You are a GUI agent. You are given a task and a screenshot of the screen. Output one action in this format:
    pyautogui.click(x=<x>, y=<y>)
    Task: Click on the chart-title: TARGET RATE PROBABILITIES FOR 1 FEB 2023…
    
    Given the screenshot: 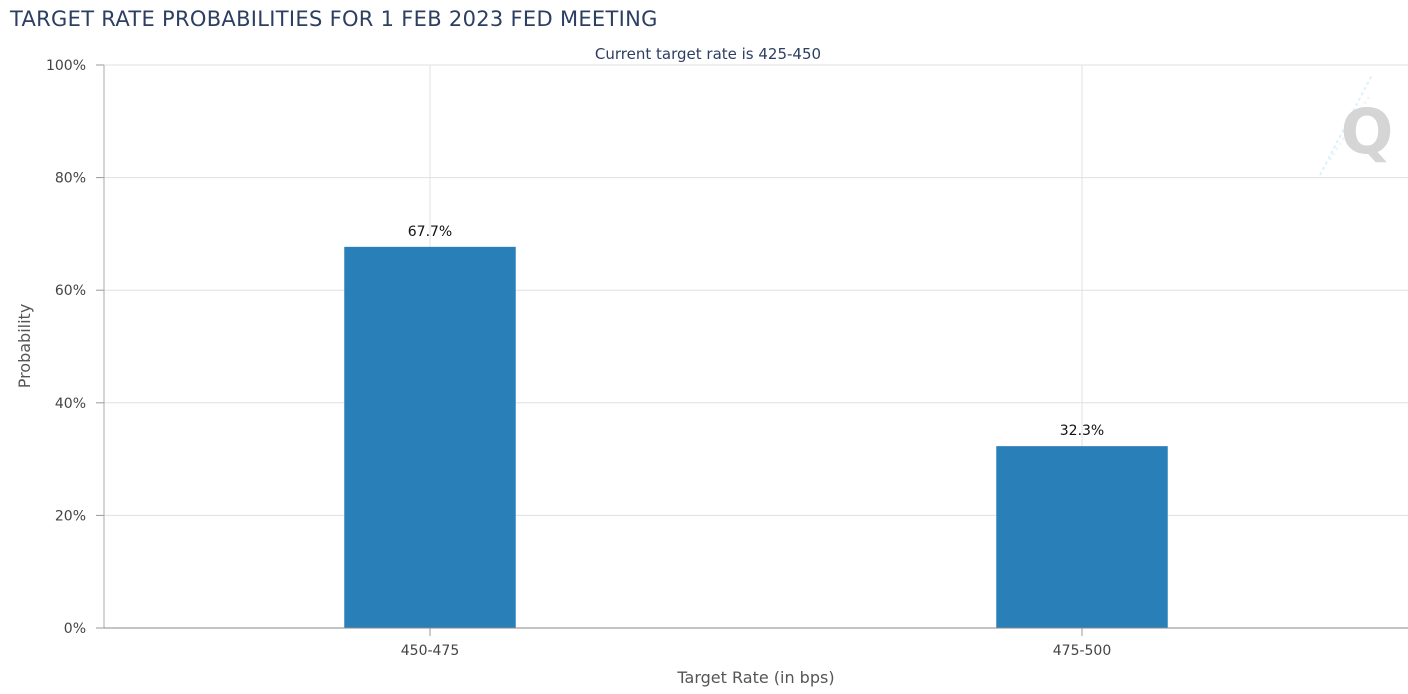 What is the action you would take?
    pyautogui.click(x=333, y=19)
    